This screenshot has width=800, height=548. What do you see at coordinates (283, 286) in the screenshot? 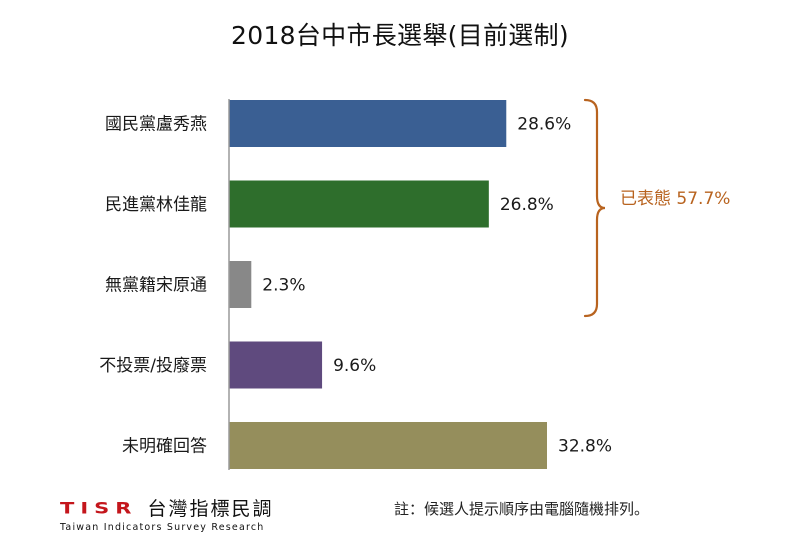
I see `value-label: 2.3%` at bounding box center [283, 286].